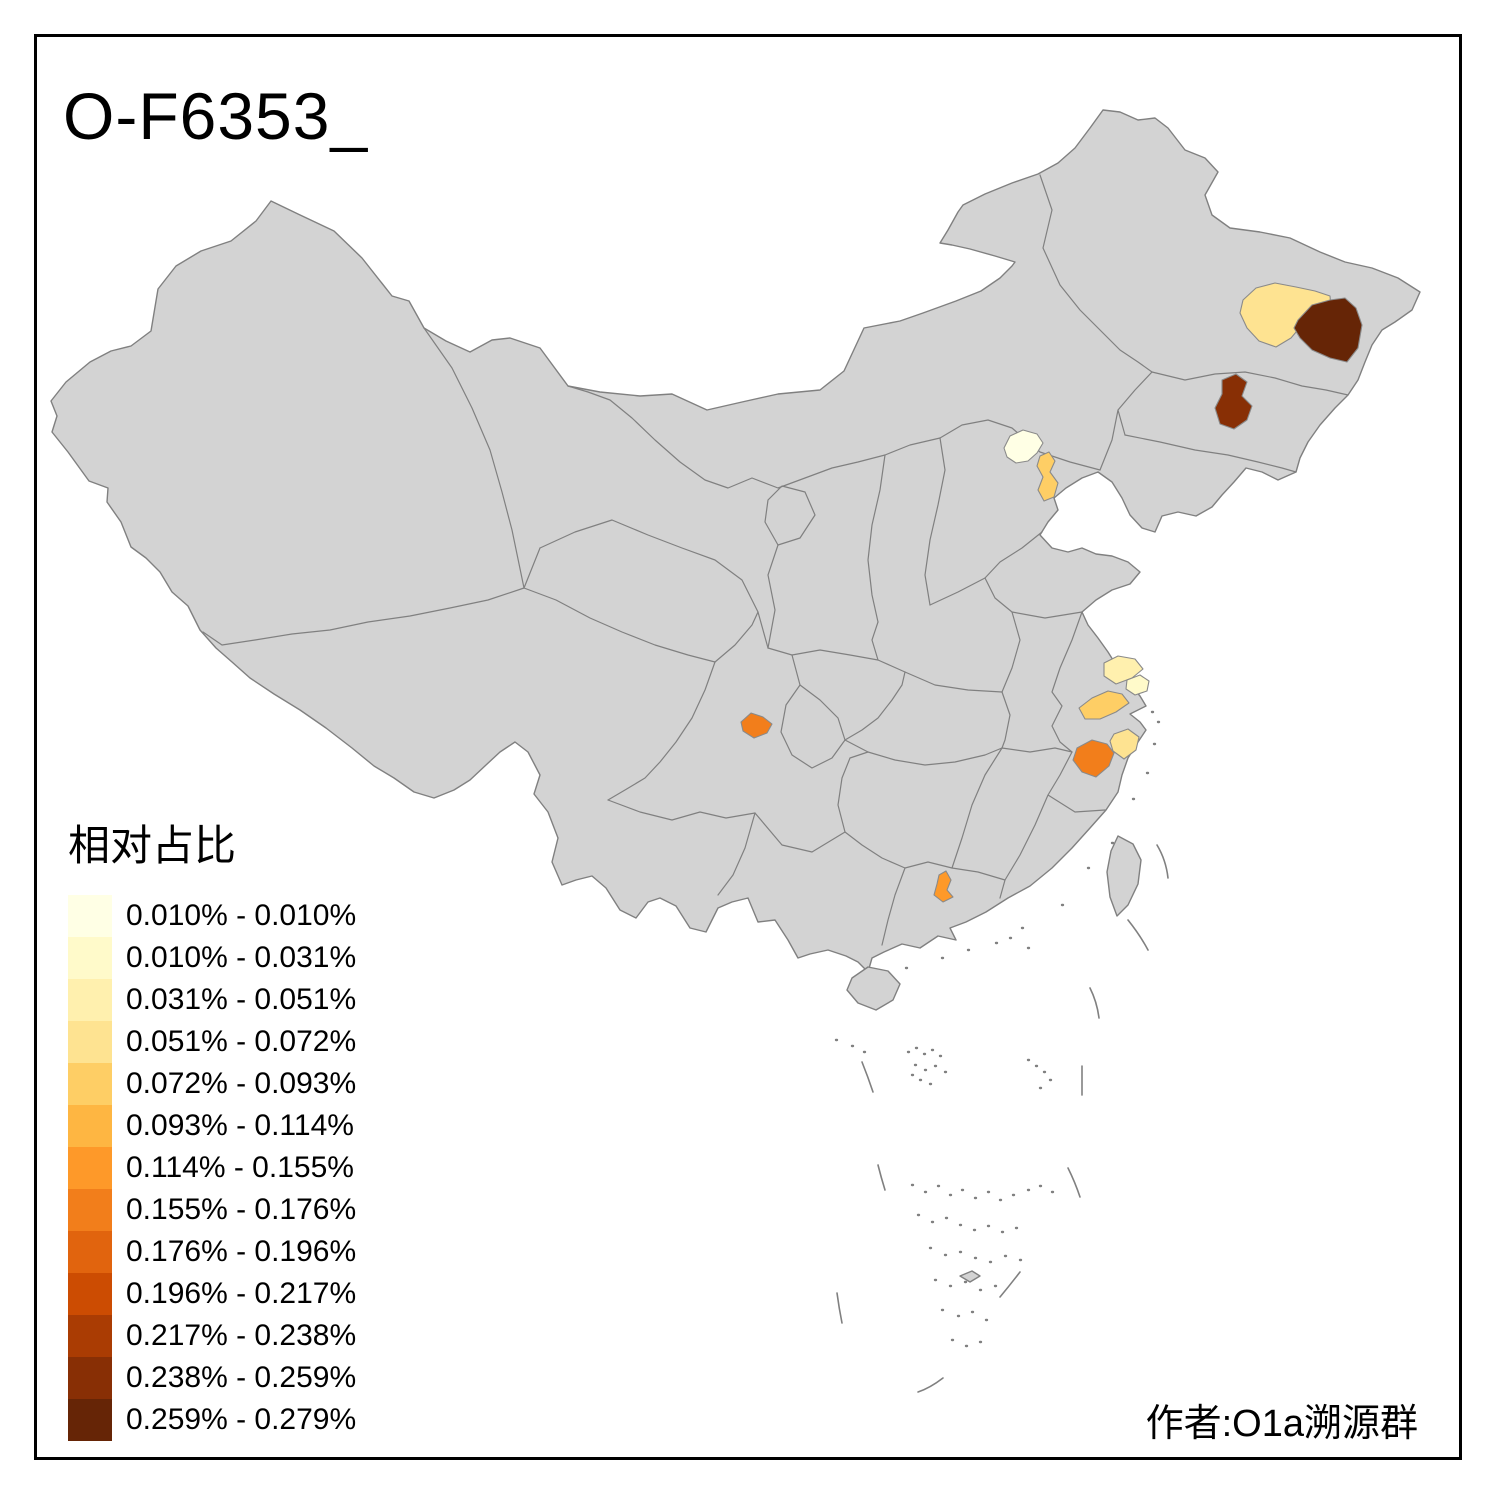 Image resolution: width=1500 pixels, height=1500 pixels. What do you see at coordinates (1002, 1118) in the screenshot?
I see `nine-dash-line` at bounding box center [1002, 1118].